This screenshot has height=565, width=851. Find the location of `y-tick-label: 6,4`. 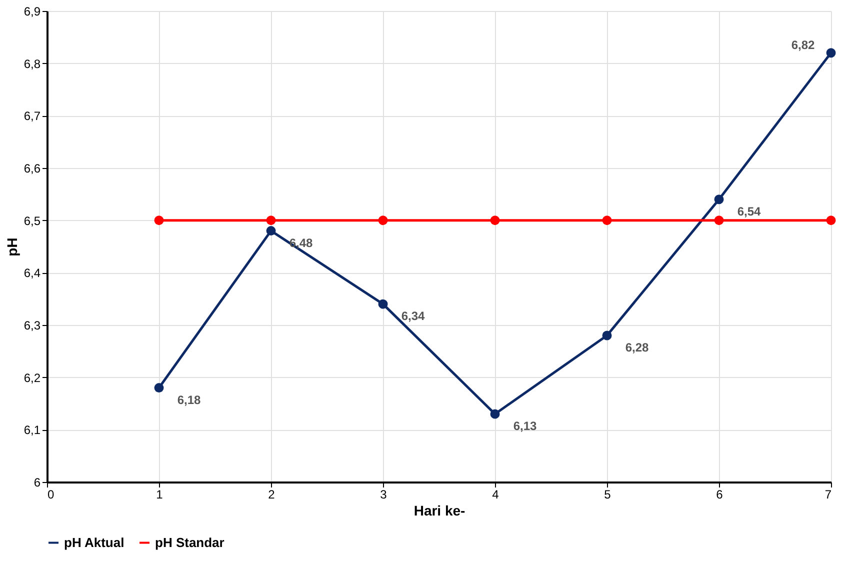

y-tick-label: 6,4 is located at coordinates (32, 273).